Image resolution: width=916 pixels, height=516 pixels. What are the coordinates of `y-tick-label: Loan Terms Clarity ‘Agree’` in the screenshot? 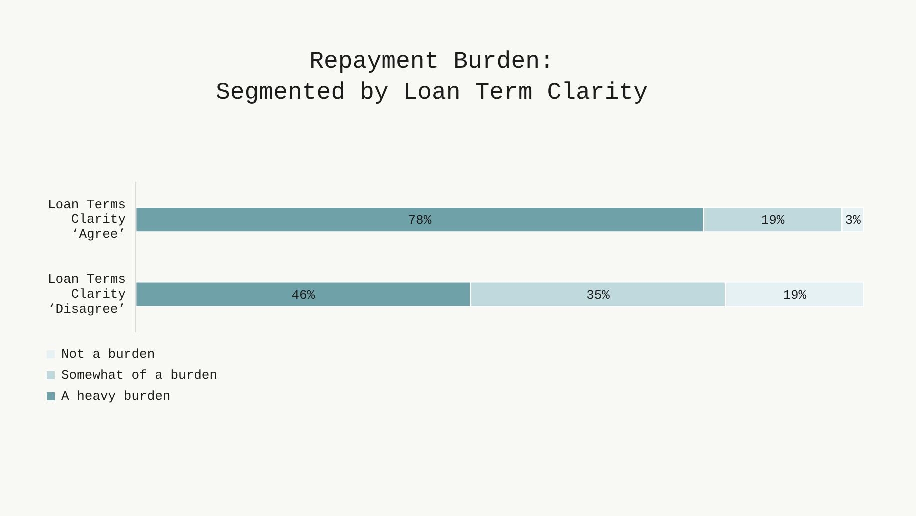 It's located at (87, 219).